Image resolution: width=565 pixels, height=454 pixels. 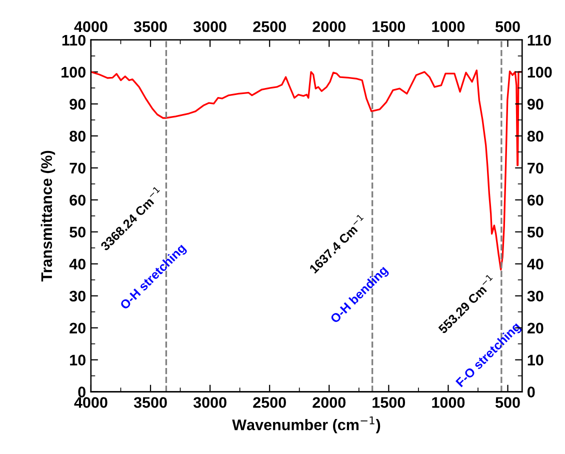 What do you see at coordinates (535, 200) in the screenshot?
I see `y2-tick-label: 60` at bounding box center [535, 200].